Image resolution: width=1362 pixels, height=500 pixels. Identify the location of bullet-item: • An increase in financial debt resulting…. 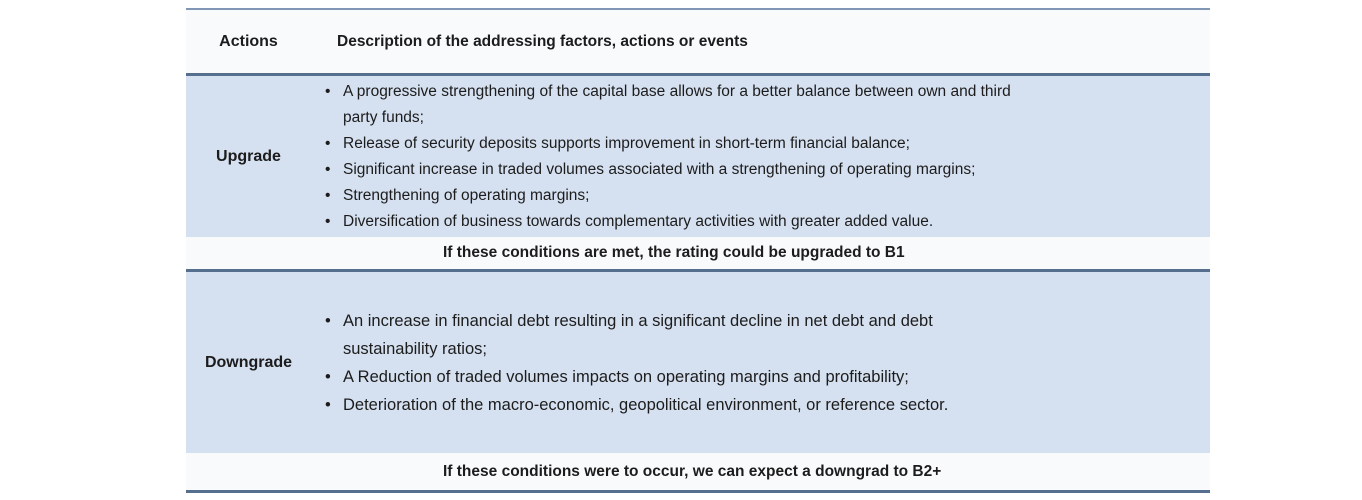
(636, 335).